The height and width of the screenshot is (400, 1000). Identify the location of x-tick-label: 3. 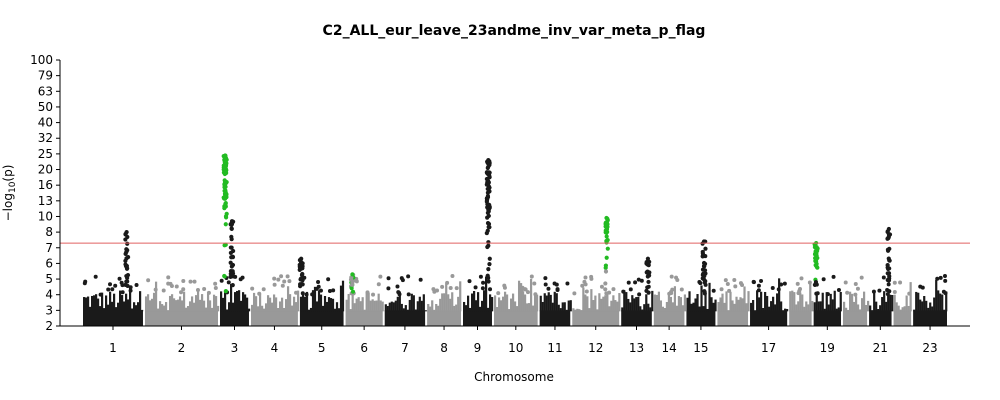
(235, 348).